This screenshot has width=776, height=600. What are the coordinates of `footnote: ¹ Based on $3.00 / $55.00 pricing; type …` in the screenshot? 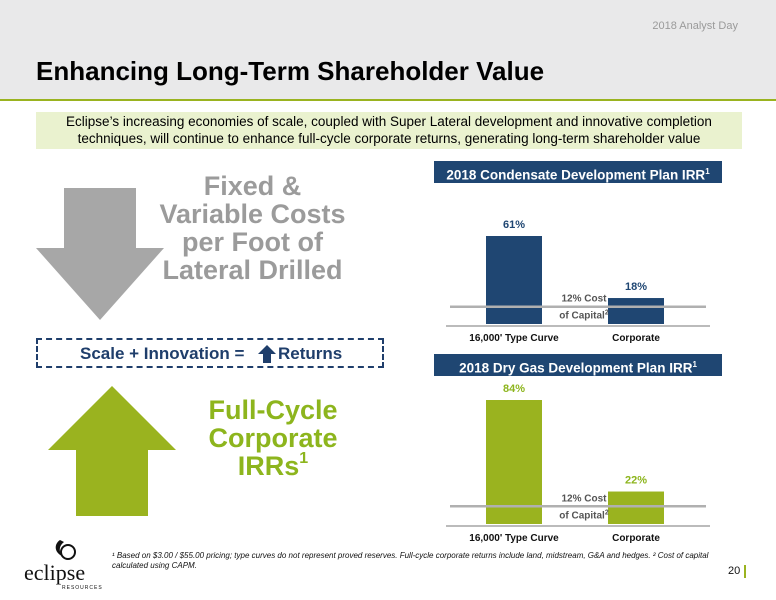 It's located at (410, 560).